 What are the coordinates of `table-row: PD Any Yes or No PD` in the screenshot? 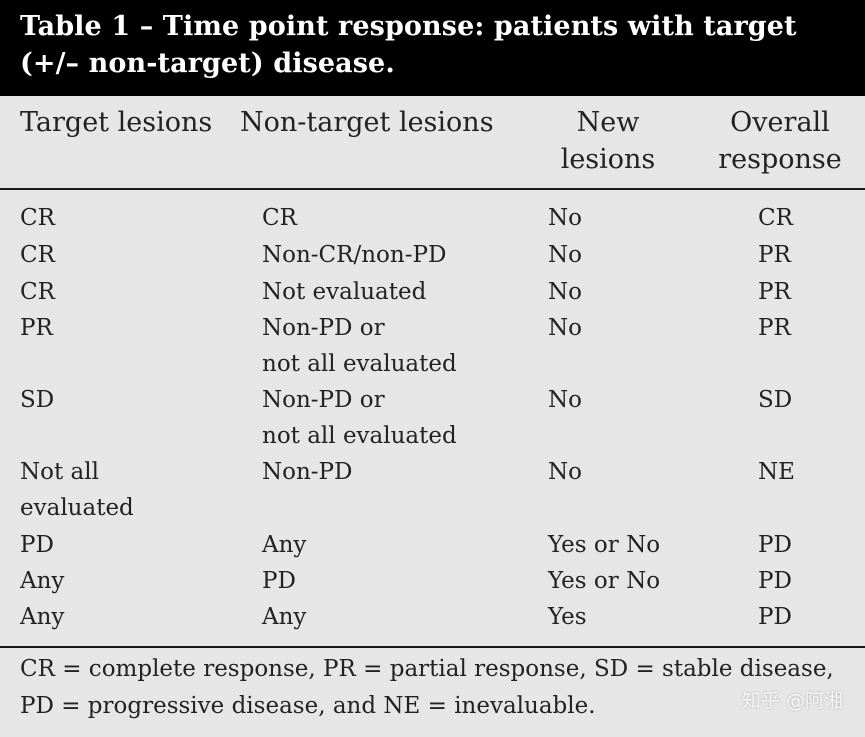 It's located at (432, 545).